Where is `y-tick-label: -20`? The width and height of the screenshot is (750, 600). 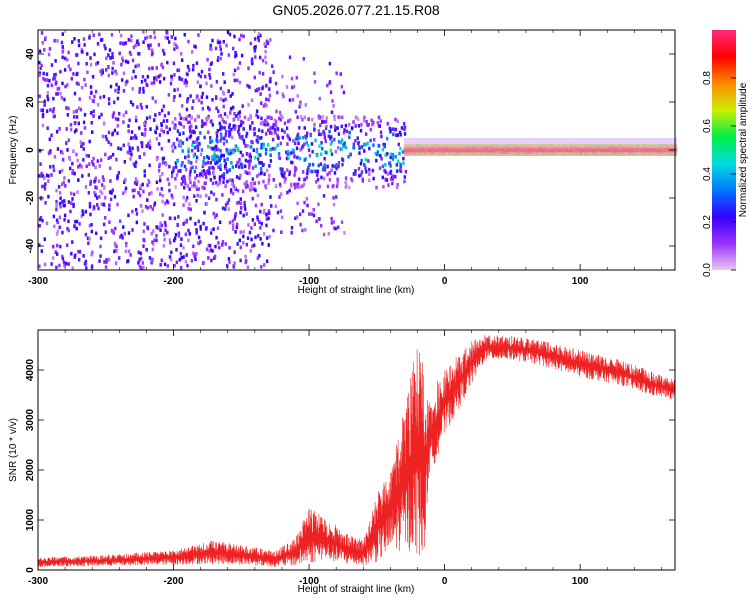
y-tick-label: -20 is located at coordinates (30, 197).